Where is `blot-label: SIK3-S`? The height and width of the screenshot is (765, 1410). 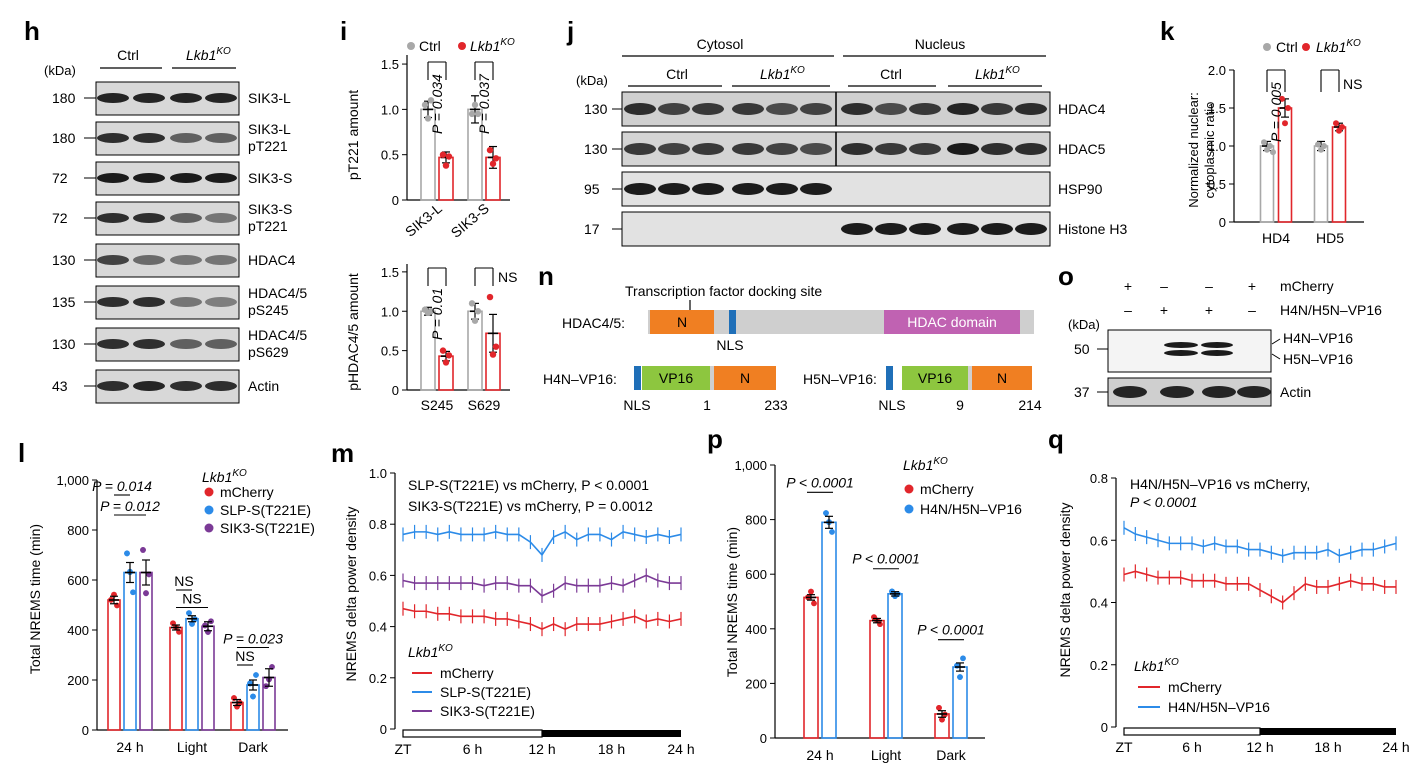 blot-label: SIK3-S is located at coordinates (270, 178).